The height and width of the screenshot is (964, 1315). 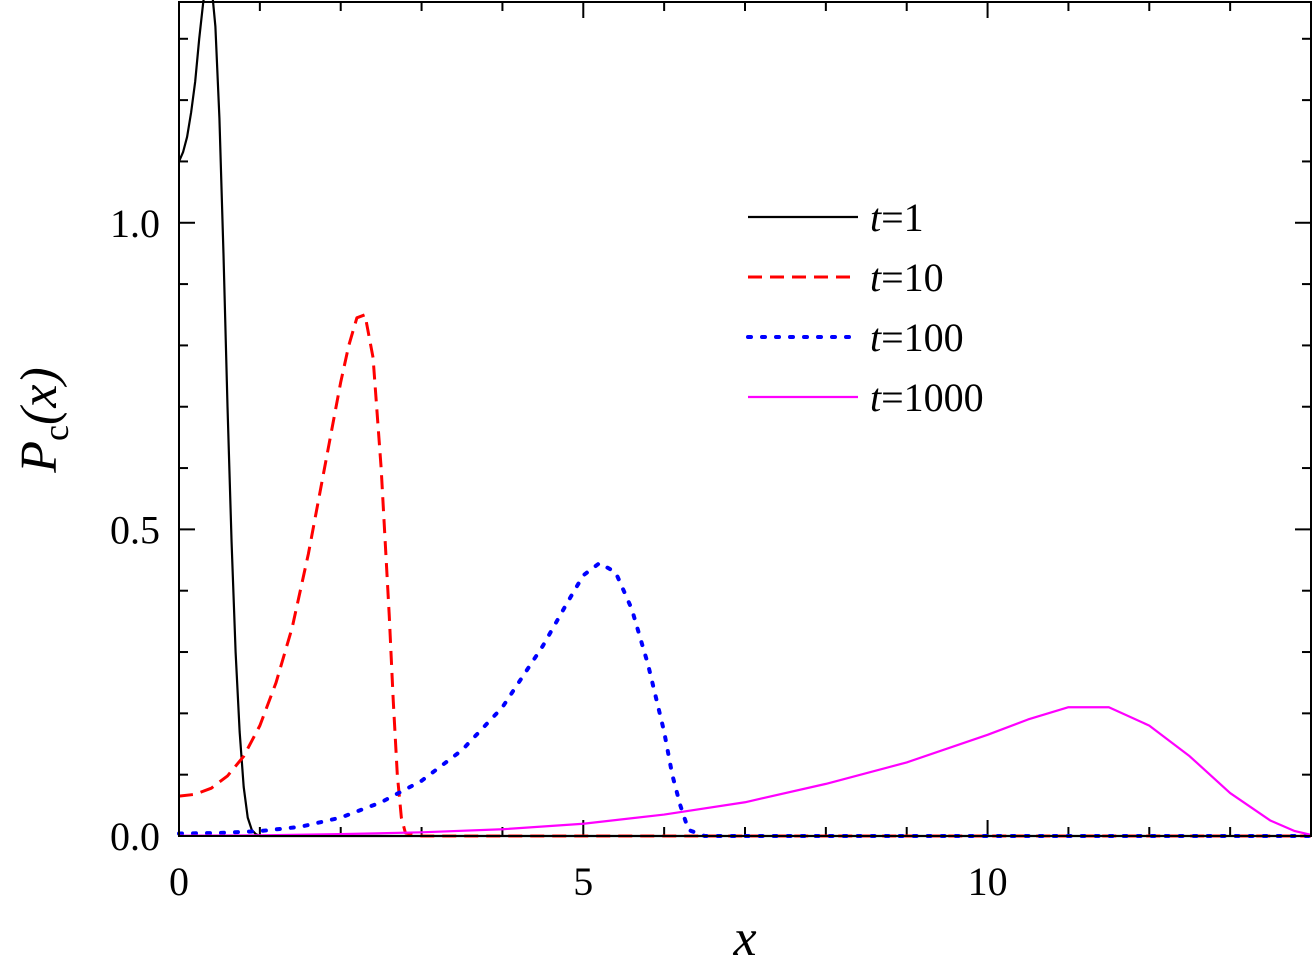 I want to click on legend-label-3: t=100, so click(x=917, y=337).